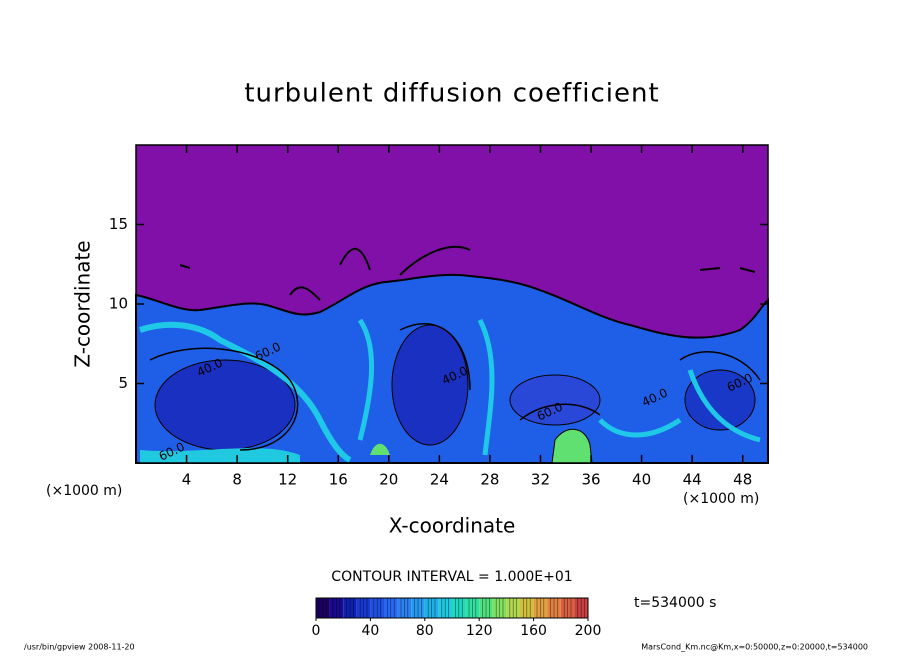 Image resolution: width=904 pixels, height=658 pixels. What do you see at coordinates (287, 480) in the screenshot?
I see `x-tick-label: 12` at bounding box center [287, 480].